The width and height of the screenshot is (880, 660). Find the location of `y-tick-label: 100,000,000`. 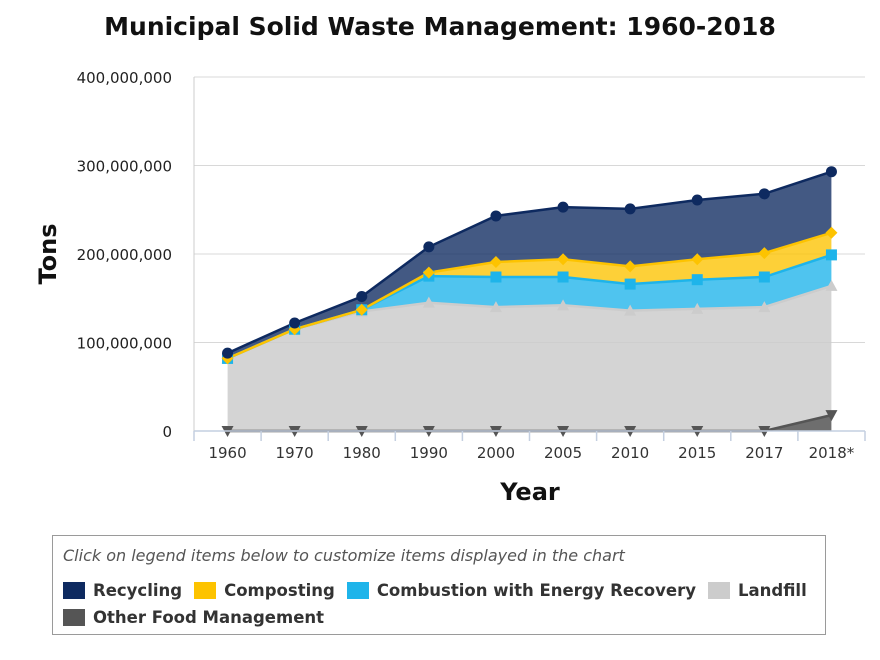

y-tick-label: 100,000,000 is located at coordinates (124, 344).